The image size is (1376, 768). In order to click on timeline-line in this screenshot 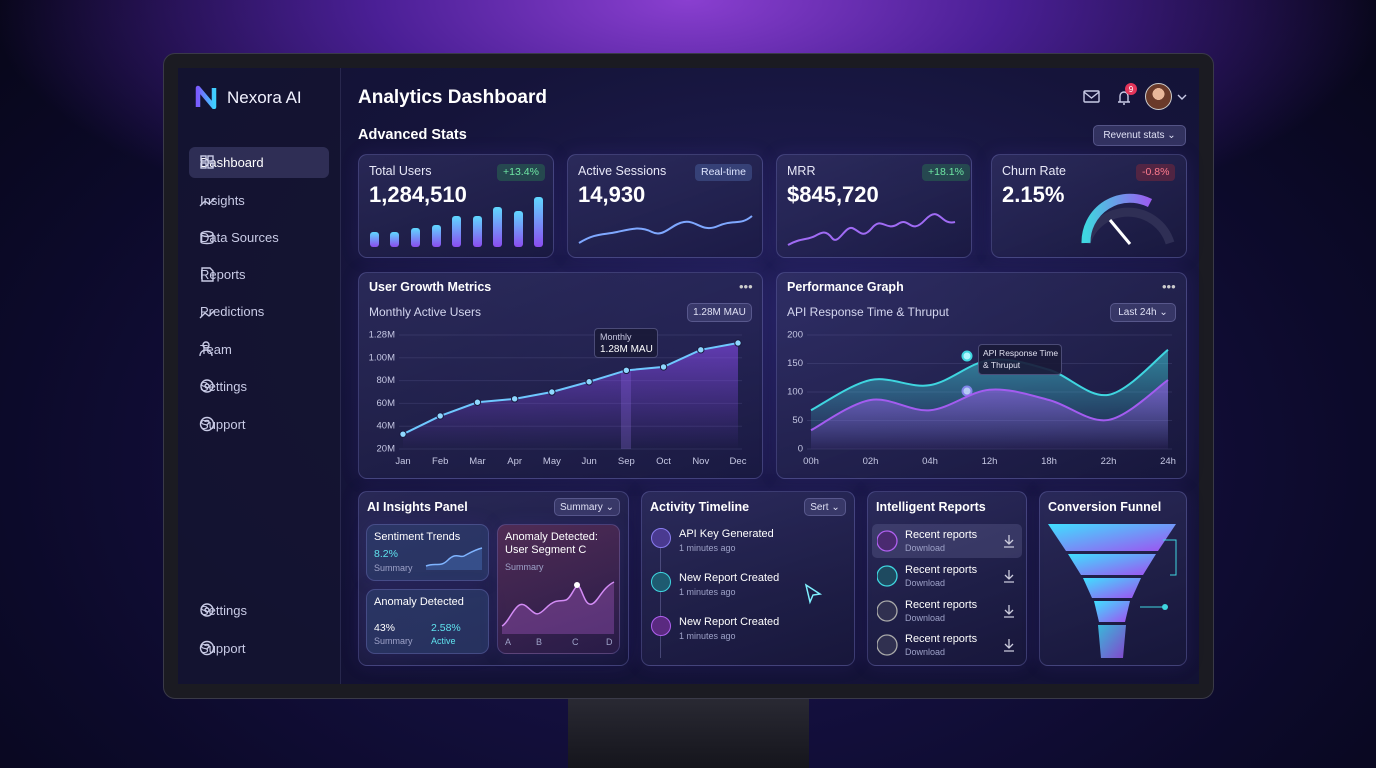, I will do `click(660, 603)`.